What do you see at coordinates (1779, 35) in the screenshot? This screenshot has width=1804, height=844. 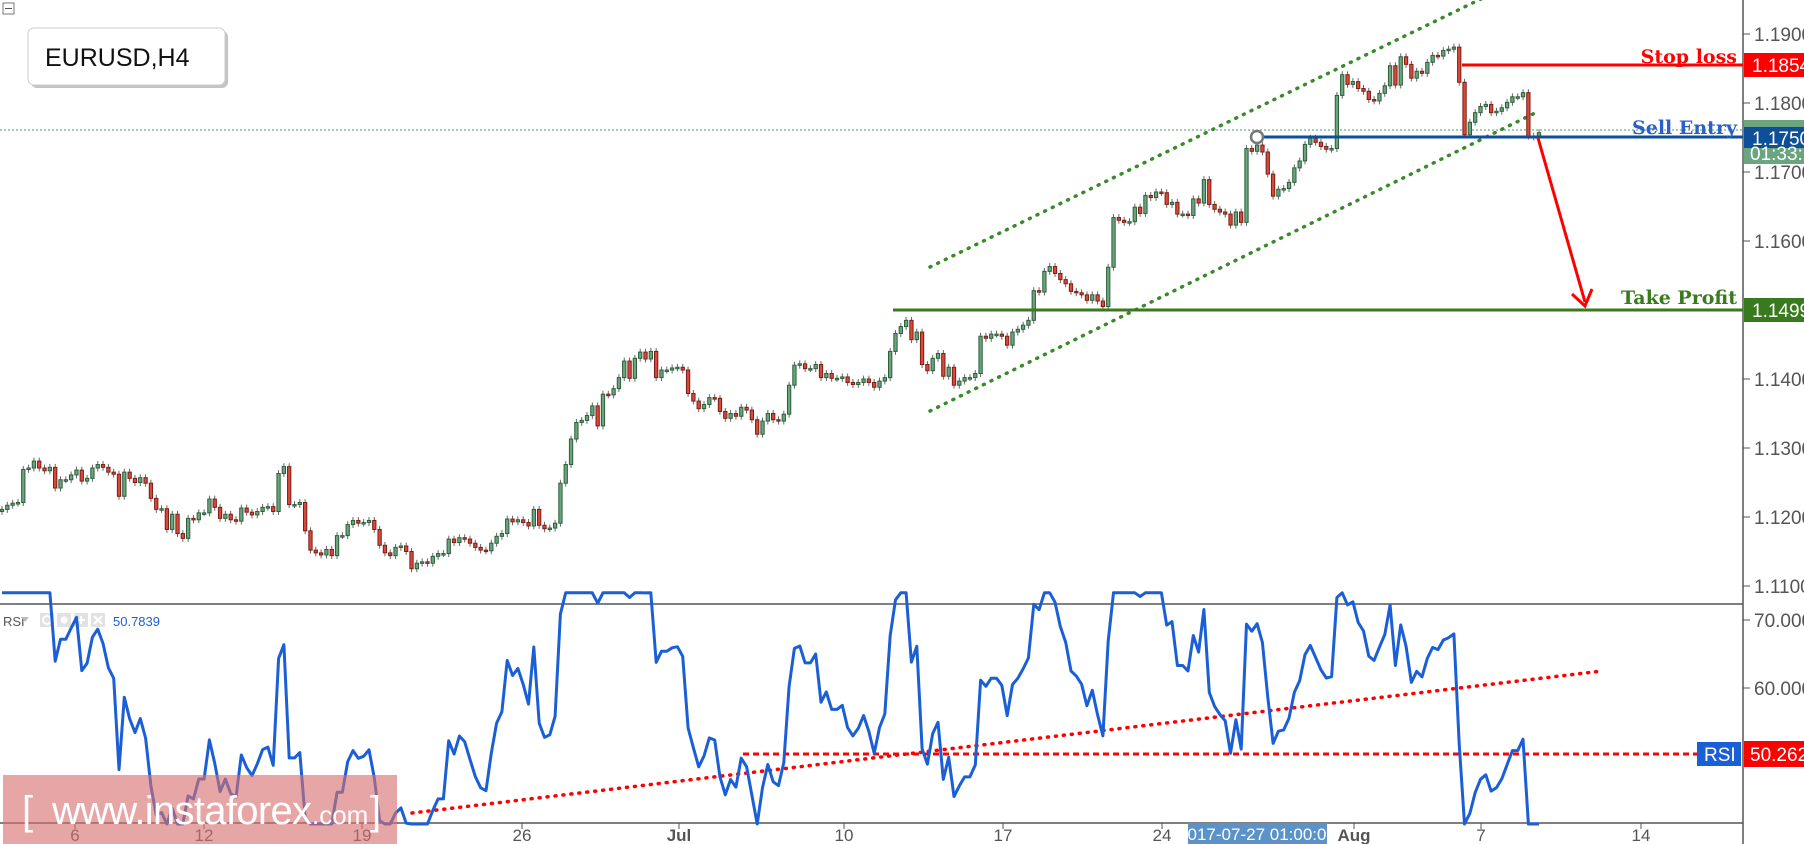 I see `price-tick-label: 1.19000` at bounding box center [1779, 35].